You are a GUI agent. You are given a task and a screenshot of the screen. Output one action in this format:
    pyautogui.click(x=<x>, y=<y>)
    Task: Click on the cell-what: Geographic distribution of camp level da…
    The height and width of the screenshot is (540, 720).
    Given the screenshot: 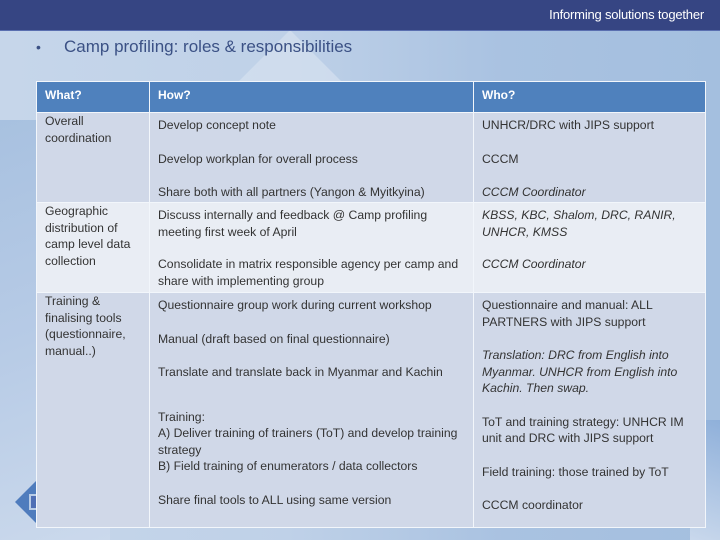 What is the action you would take?
    pyautogui.click(x=93, y=247)
    